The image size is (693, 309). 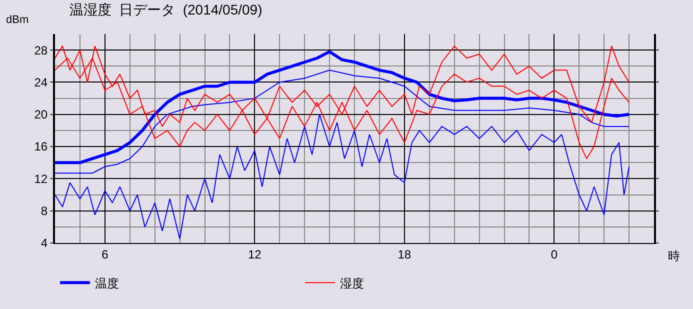 What do you see at coordinates (107, 283) in the screenshot?
I see `legend-label: 温度` at bounding box center [107, 283].